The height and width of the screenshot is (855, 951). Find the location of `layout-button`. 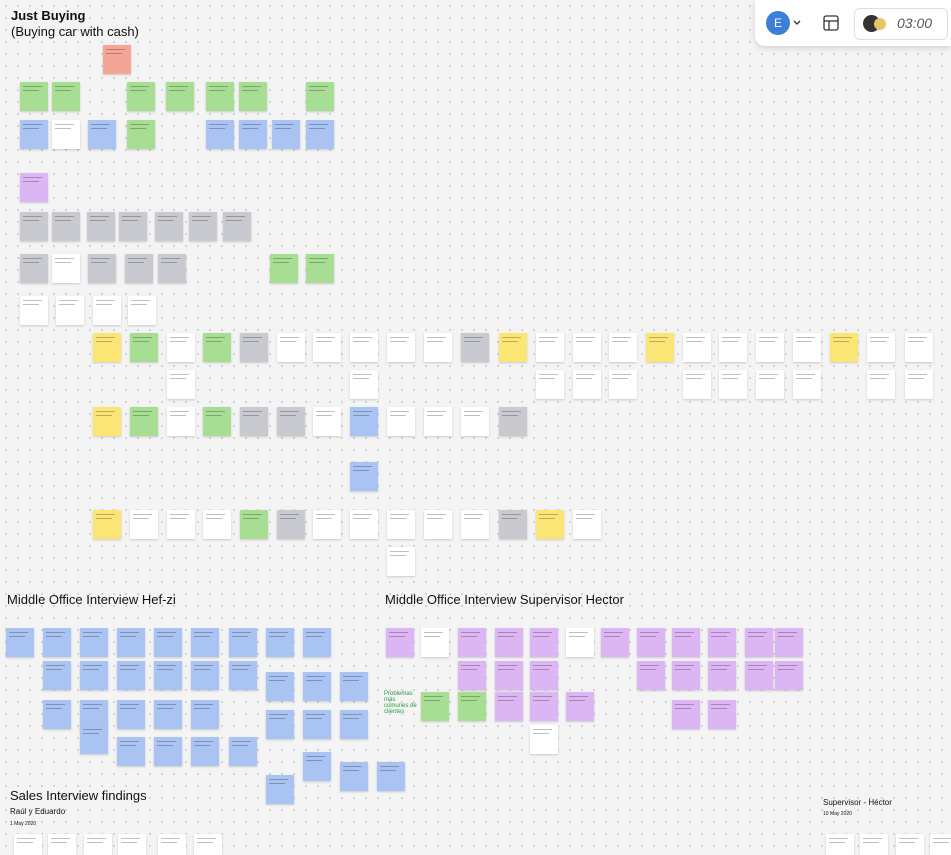

layout-button is located at coordinates (831, 23).